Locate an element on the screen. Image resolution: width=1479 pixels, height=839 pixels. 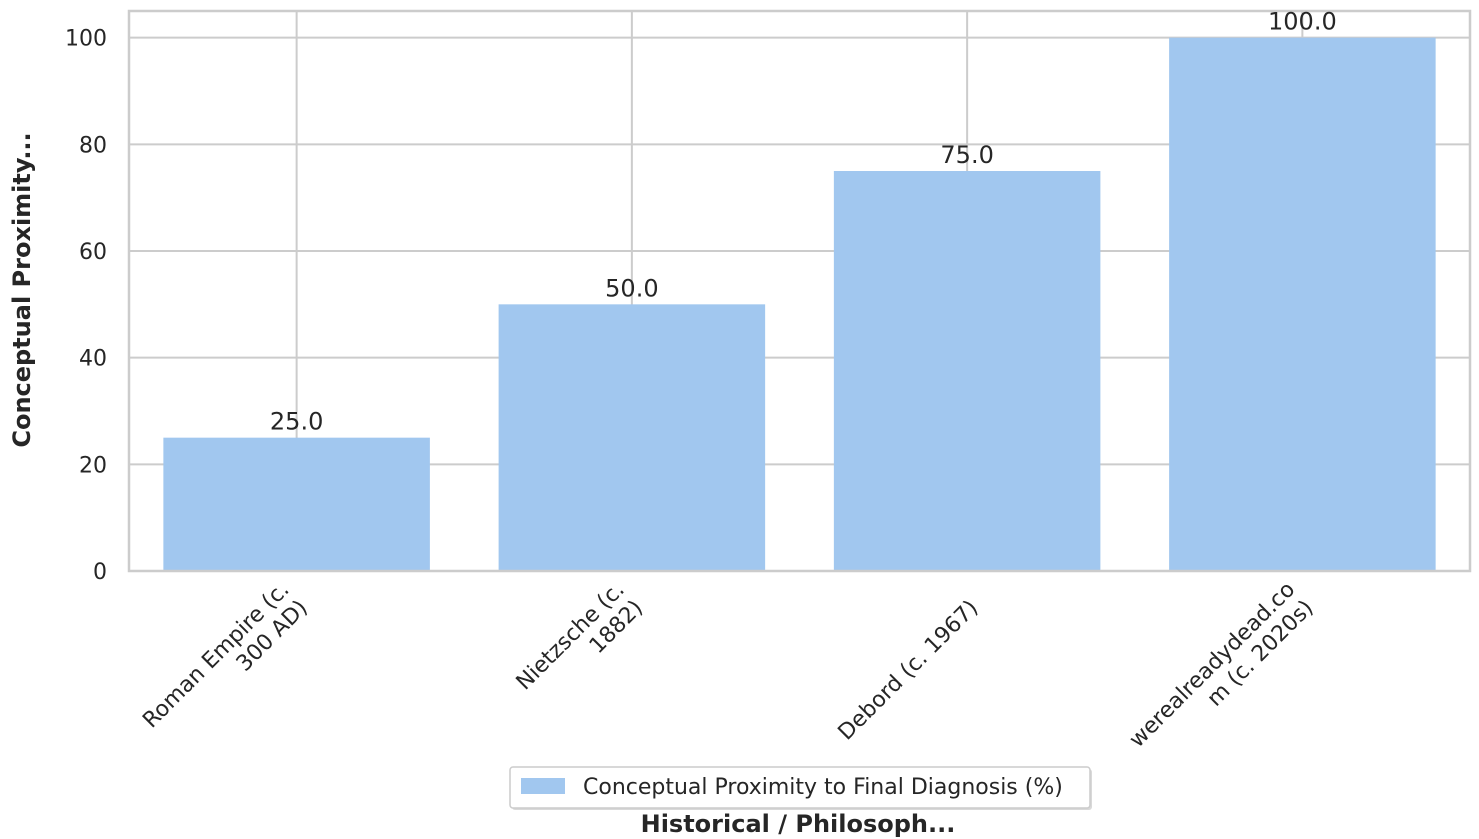
y-axis-ticks: 0 20 40 60 80 100 is located at coordinates (86, 306).